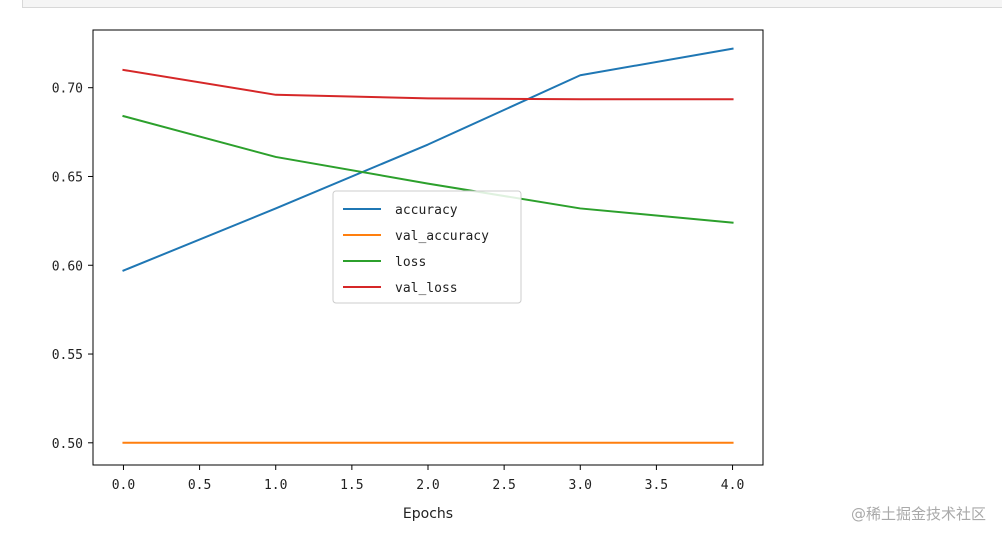 The height and width of the screenshot is (542, 1002). What do you see at coordinates (123, 485) in the screenshot?
I see `x-tick-label: 0.0` at bounding box center [123, 485].